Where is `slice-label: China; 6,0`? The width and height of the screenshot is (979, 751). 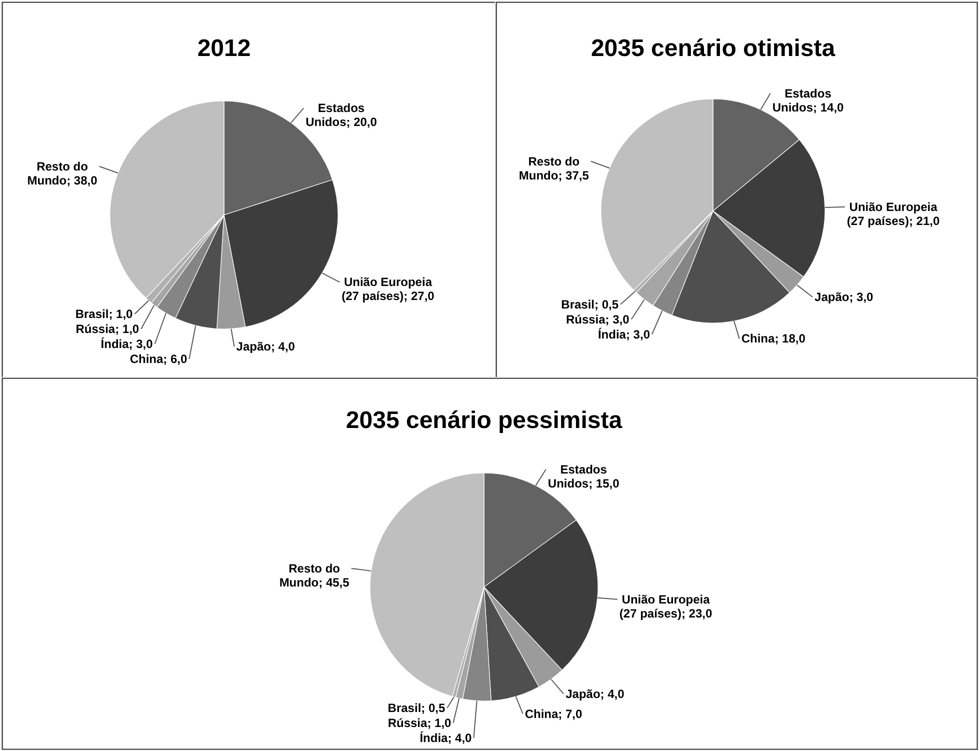
slice-label: China; 6,0 is located at coordinates (159, 359).